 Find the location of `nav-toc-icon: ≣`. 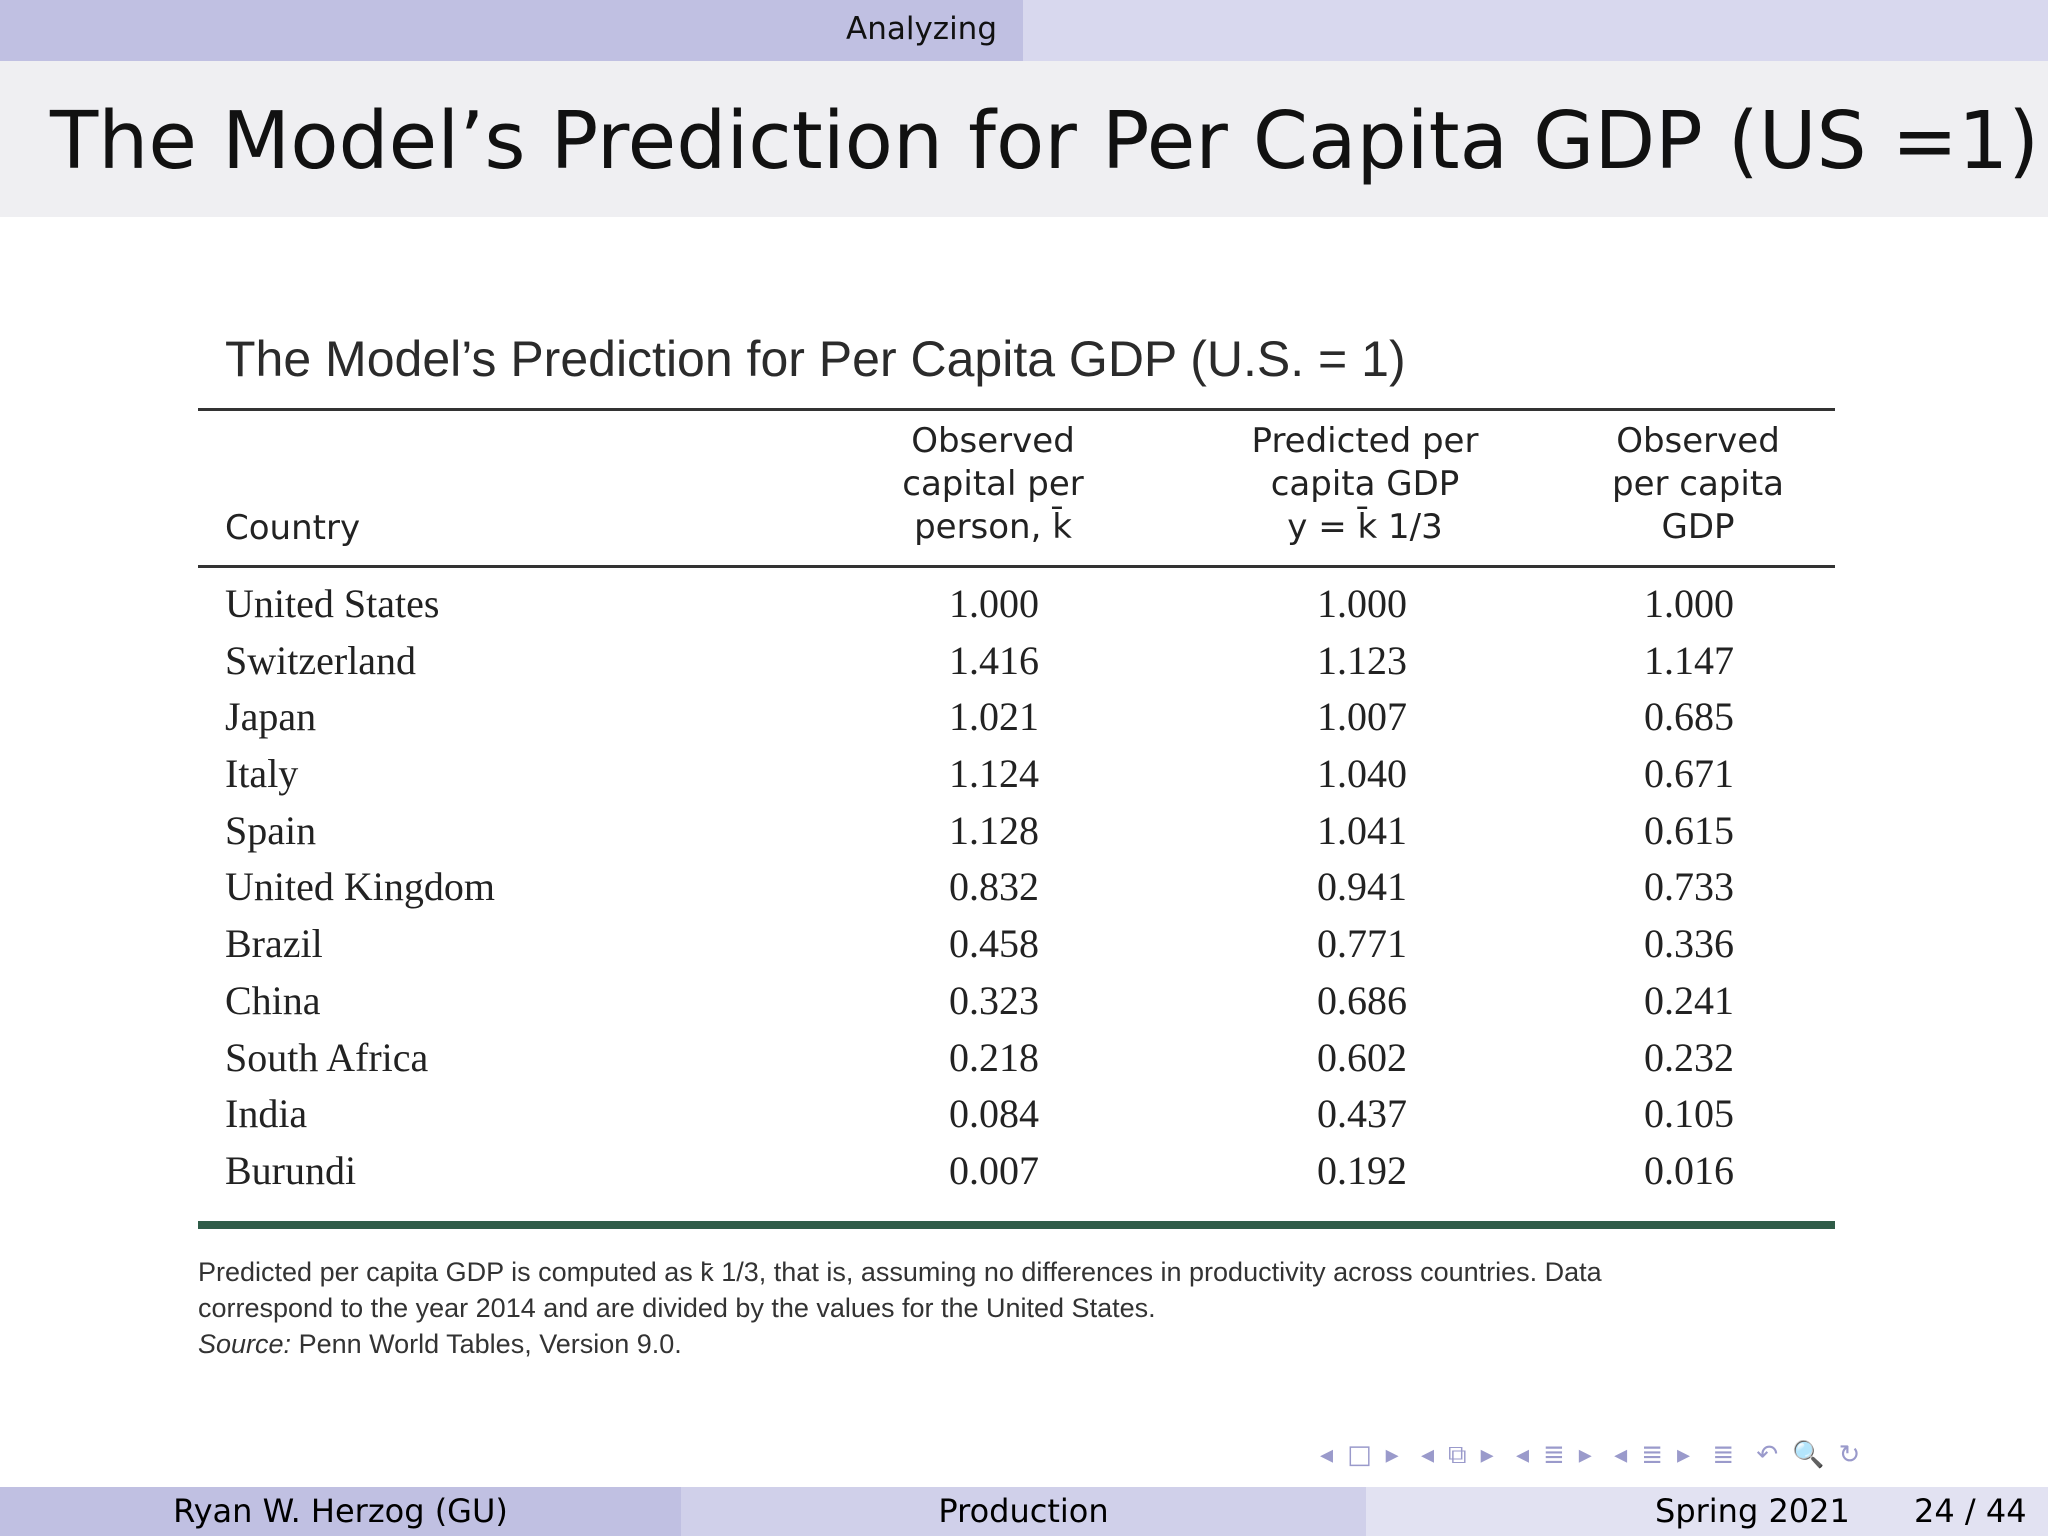

nav-toc-icon: ≣ is located at coordinates (1723, 1455).